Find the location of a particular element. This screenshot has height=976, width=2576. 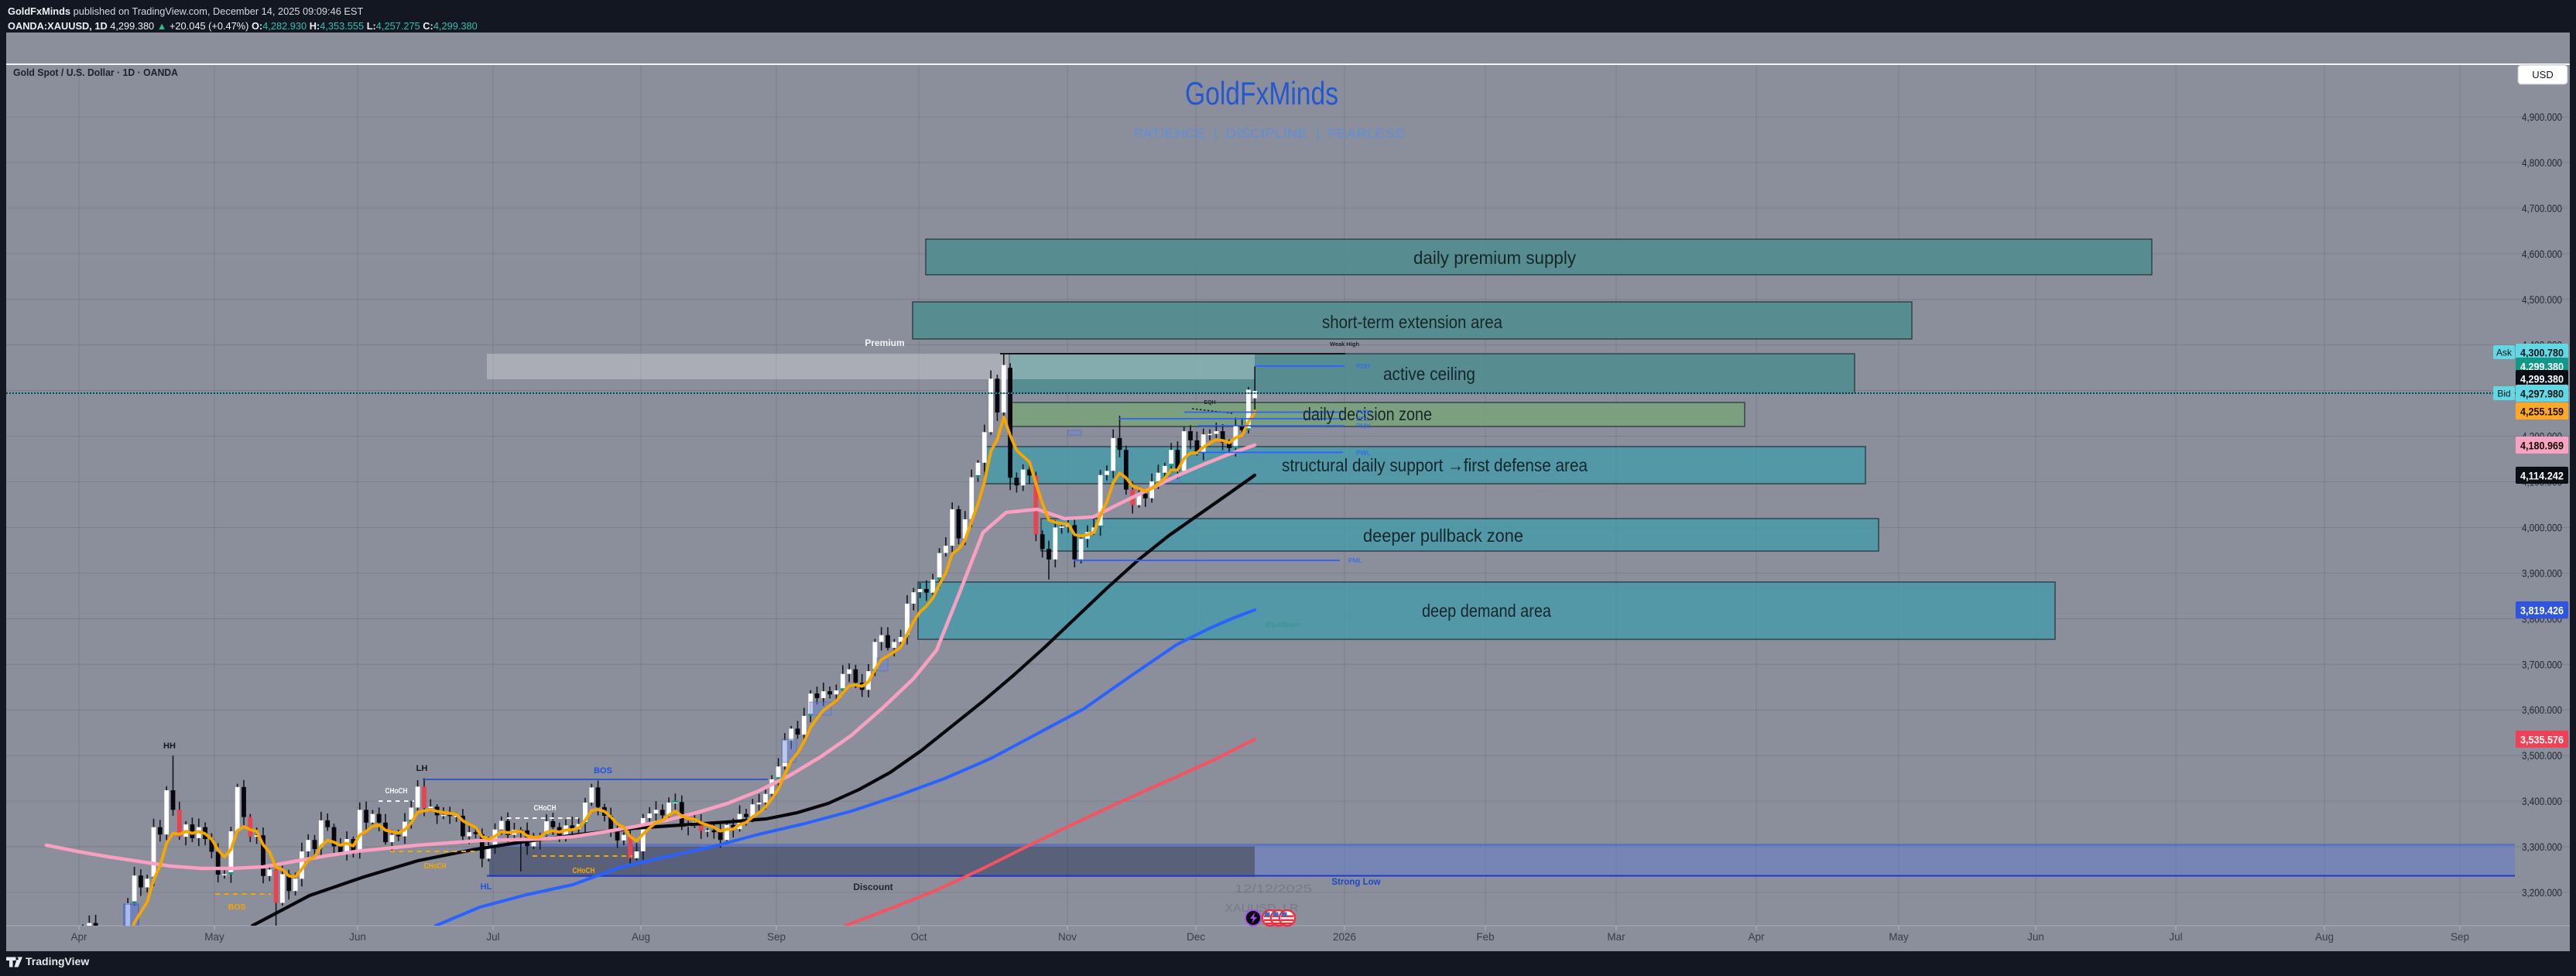

svg-text:Gold Spot / U.S. Dollar · 1D ·: Gold Spot / U.S. Dollar · 1D · OANDA is located at coordinates (96, 72).